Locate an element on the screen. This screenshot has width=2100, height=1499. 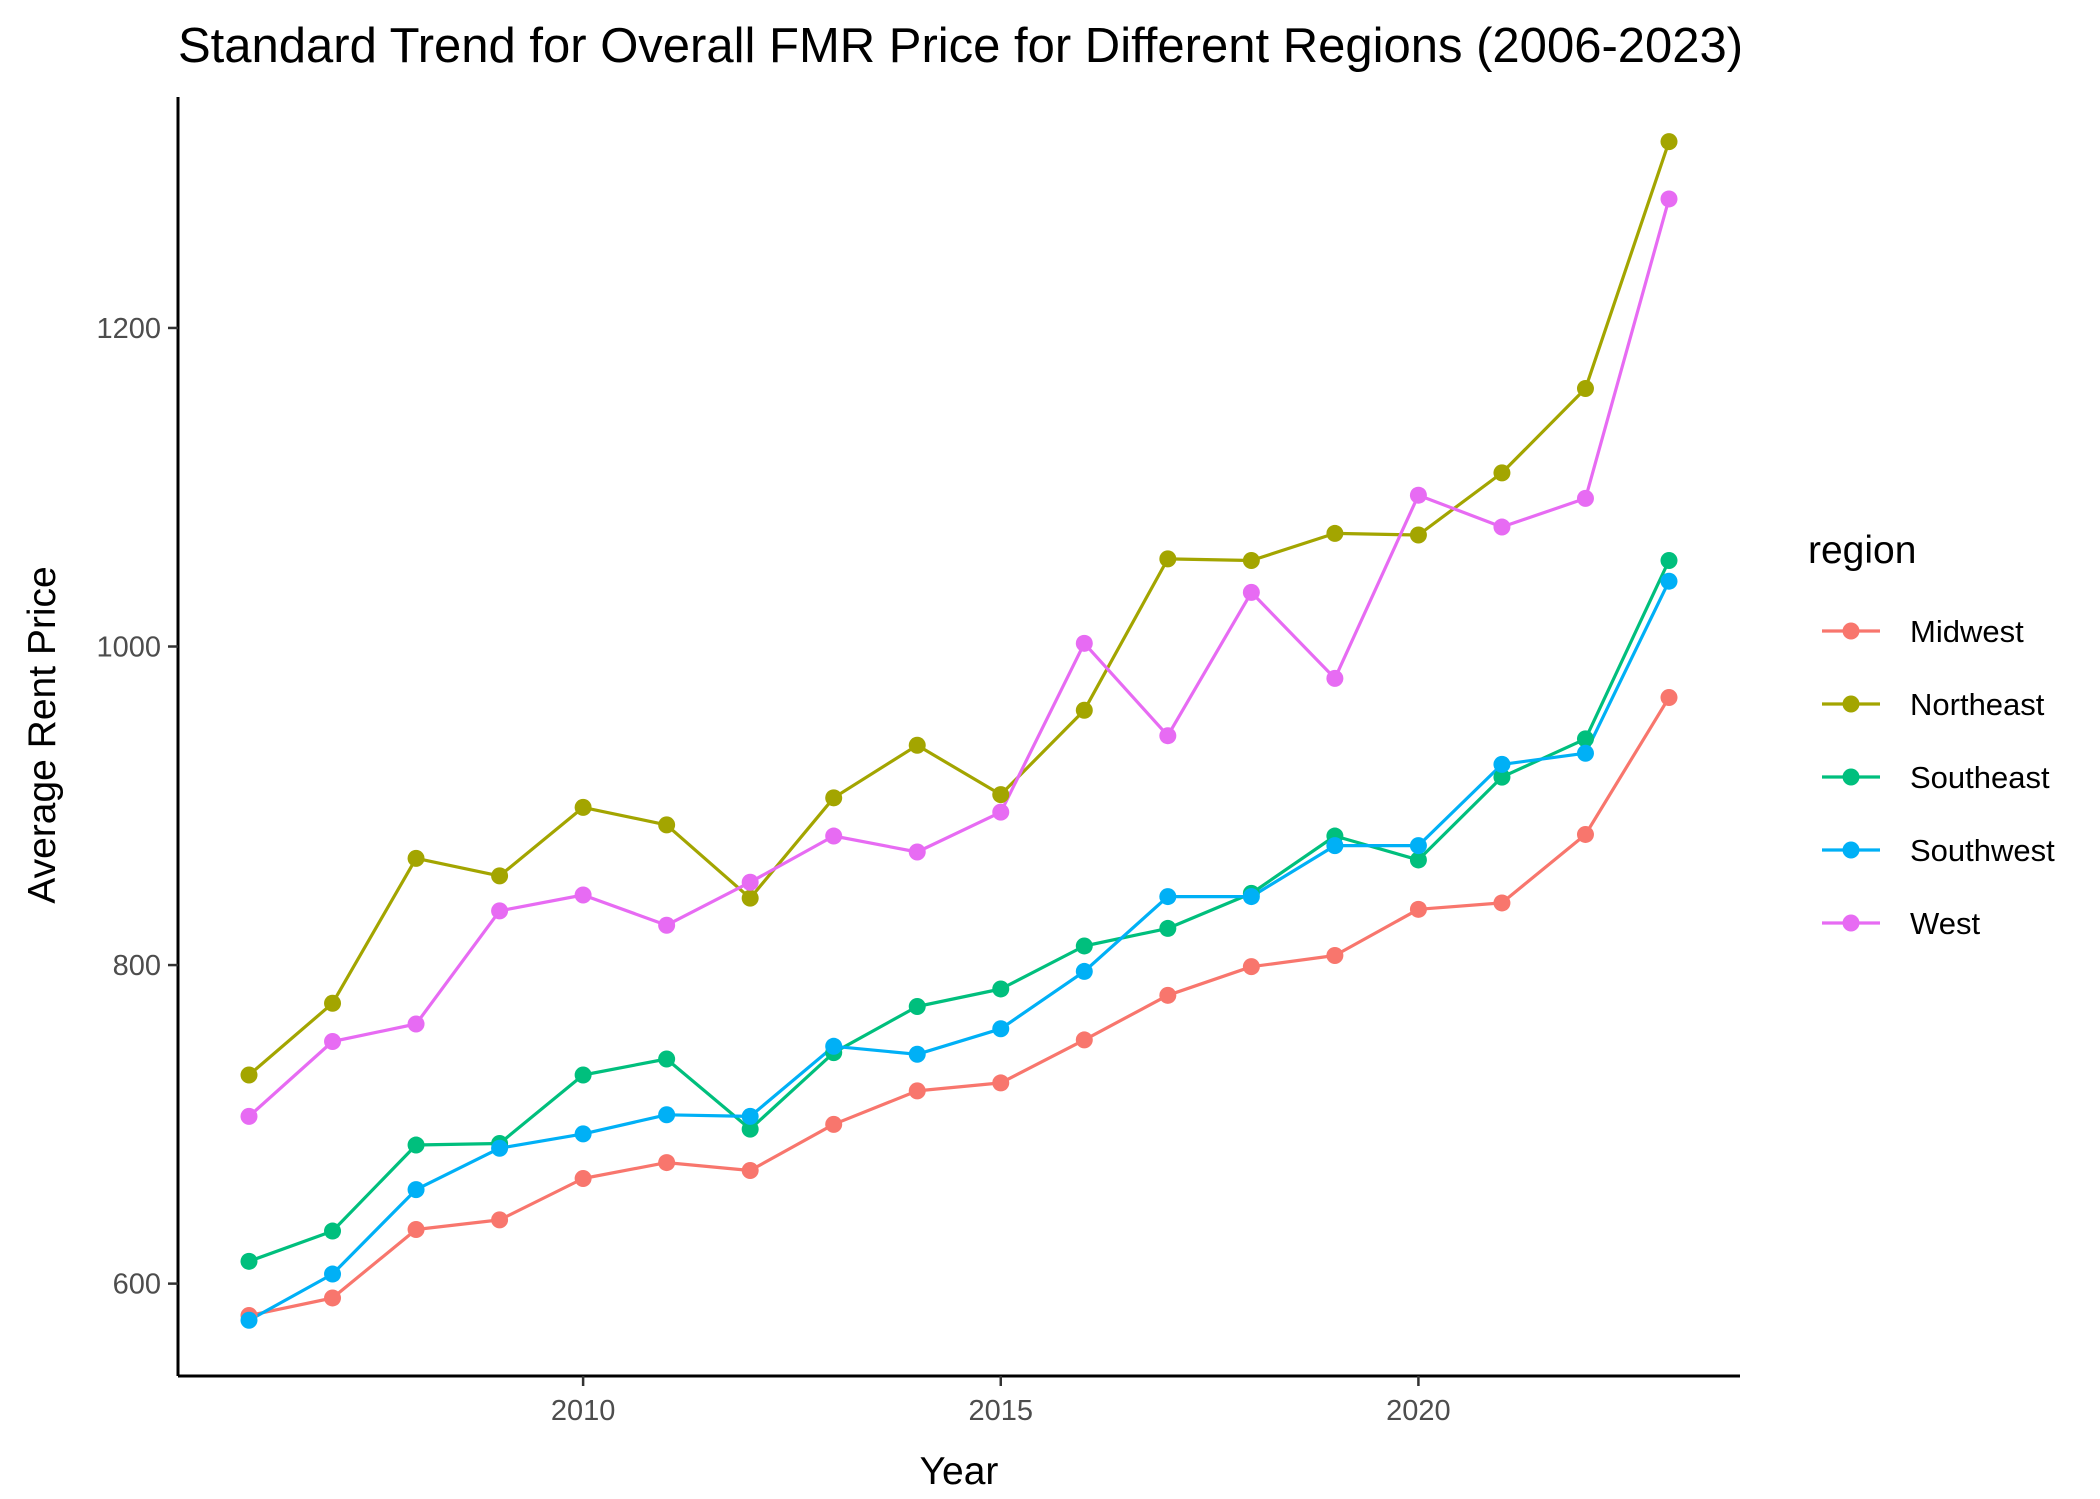
legend-key-point-west is located at coordinates (1851, 923).